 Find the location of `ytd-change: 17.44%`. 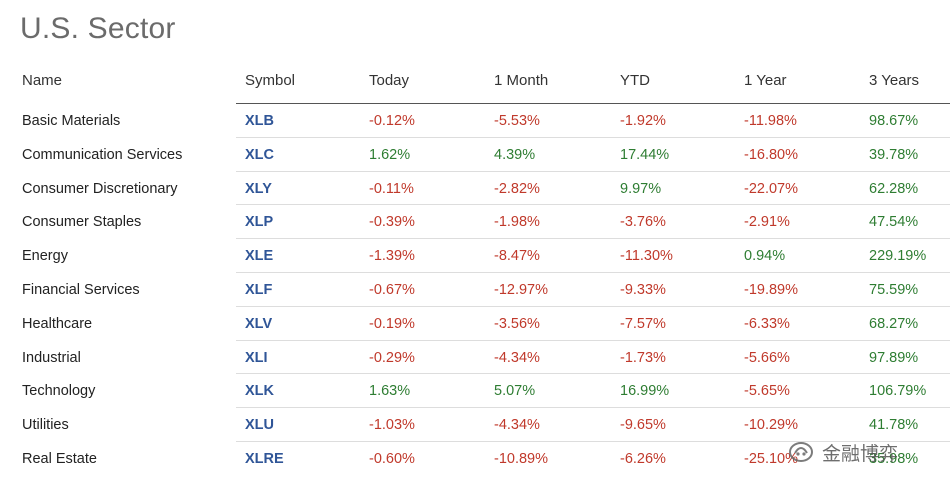

ytd-change: 17.44% is located at coordinates (645, 154).